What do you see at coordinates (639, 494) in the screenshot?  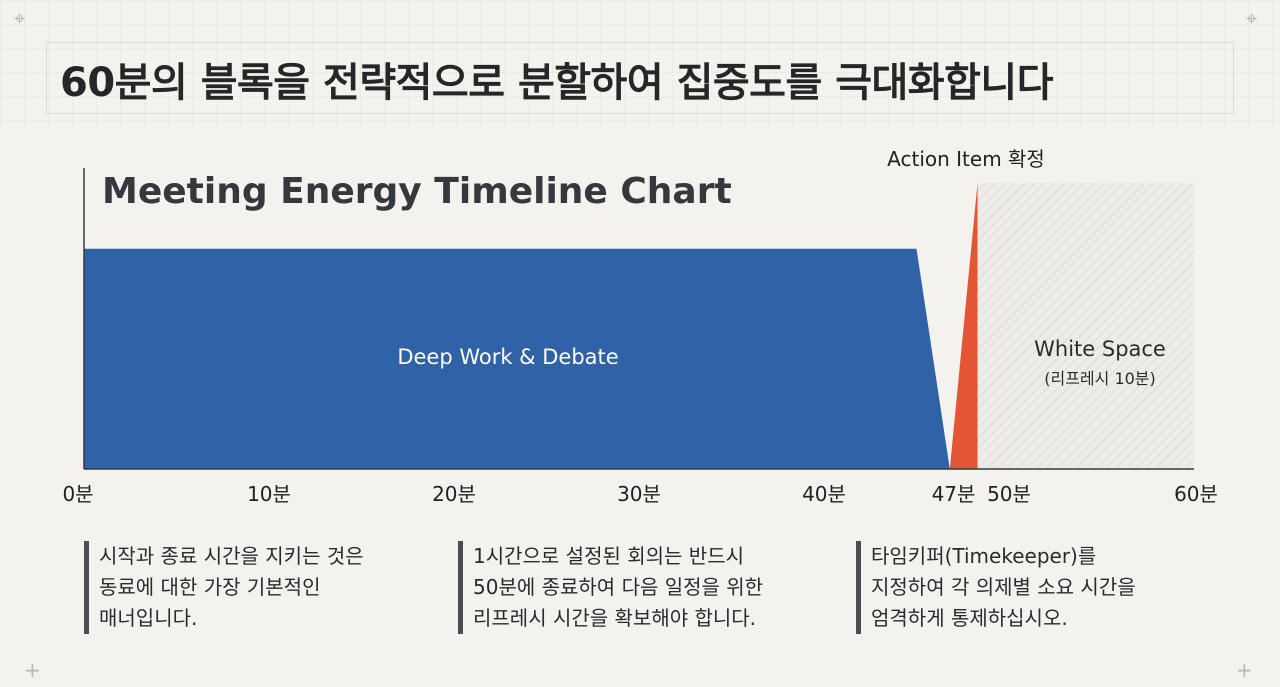 I see `x-tick-label: 30분` at bounding box center [639, 494].